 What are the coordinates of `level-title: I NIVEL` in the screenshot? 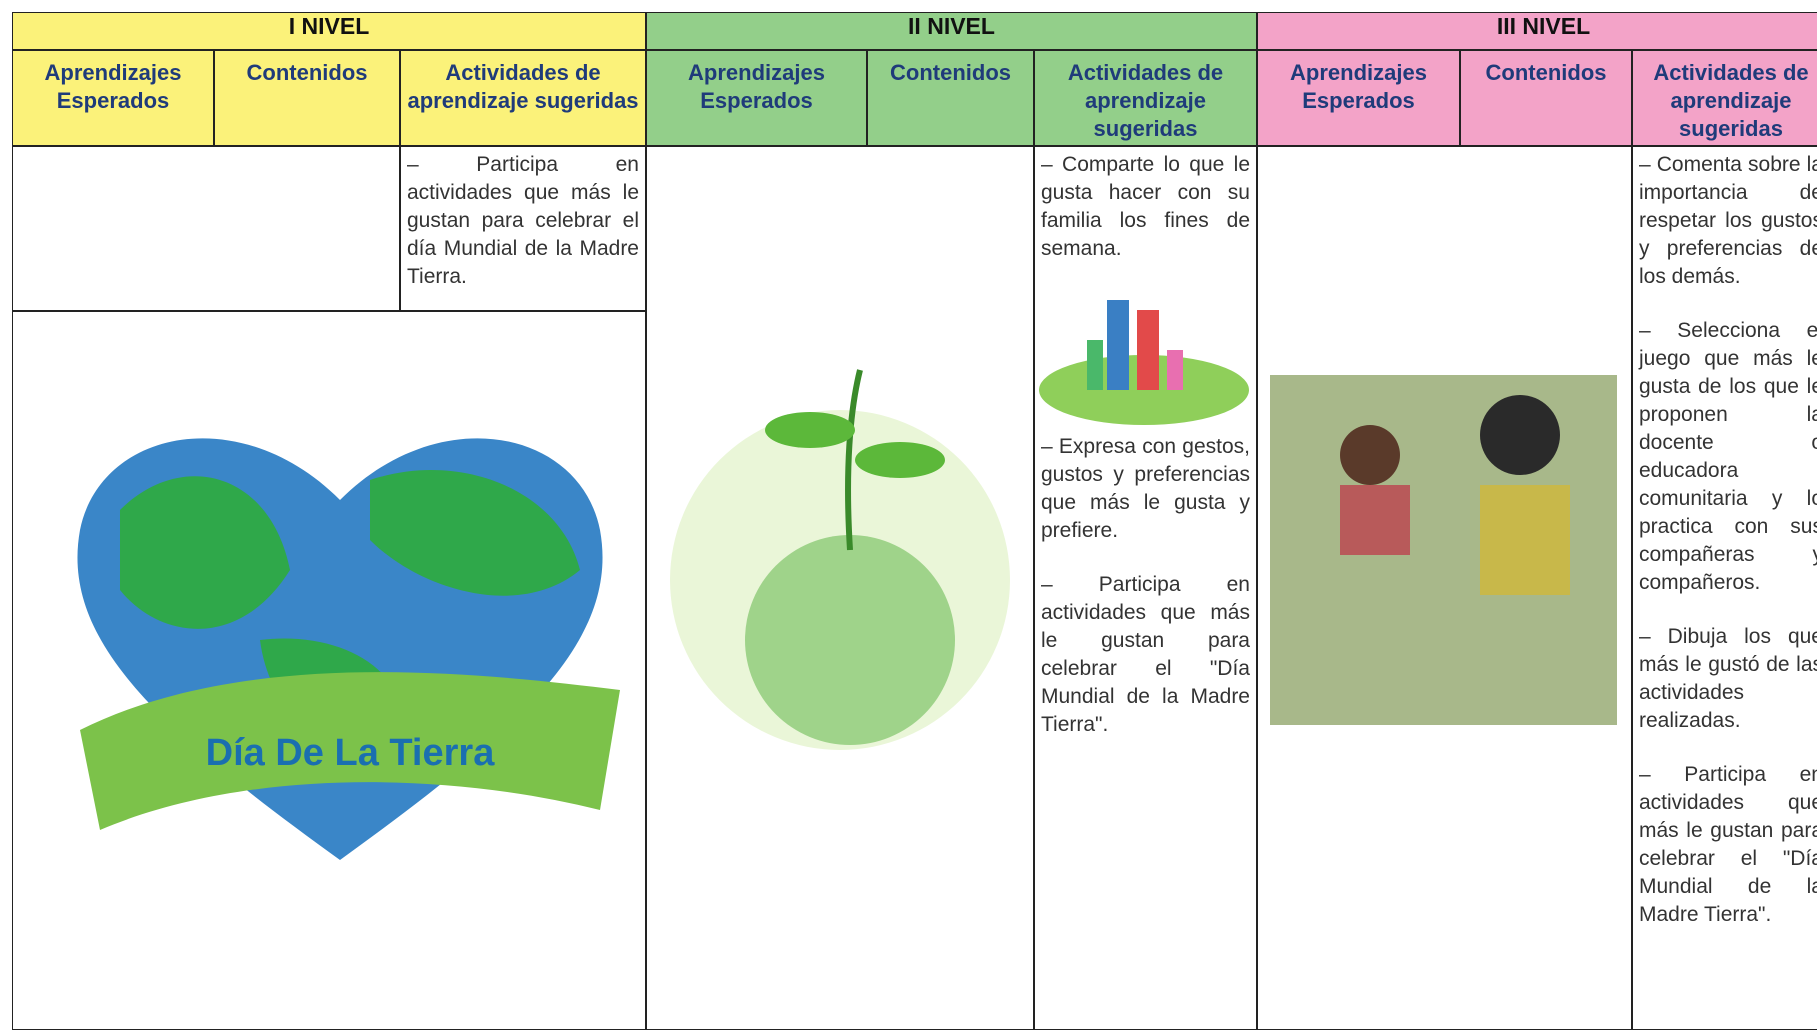 It's located at (329, 31).